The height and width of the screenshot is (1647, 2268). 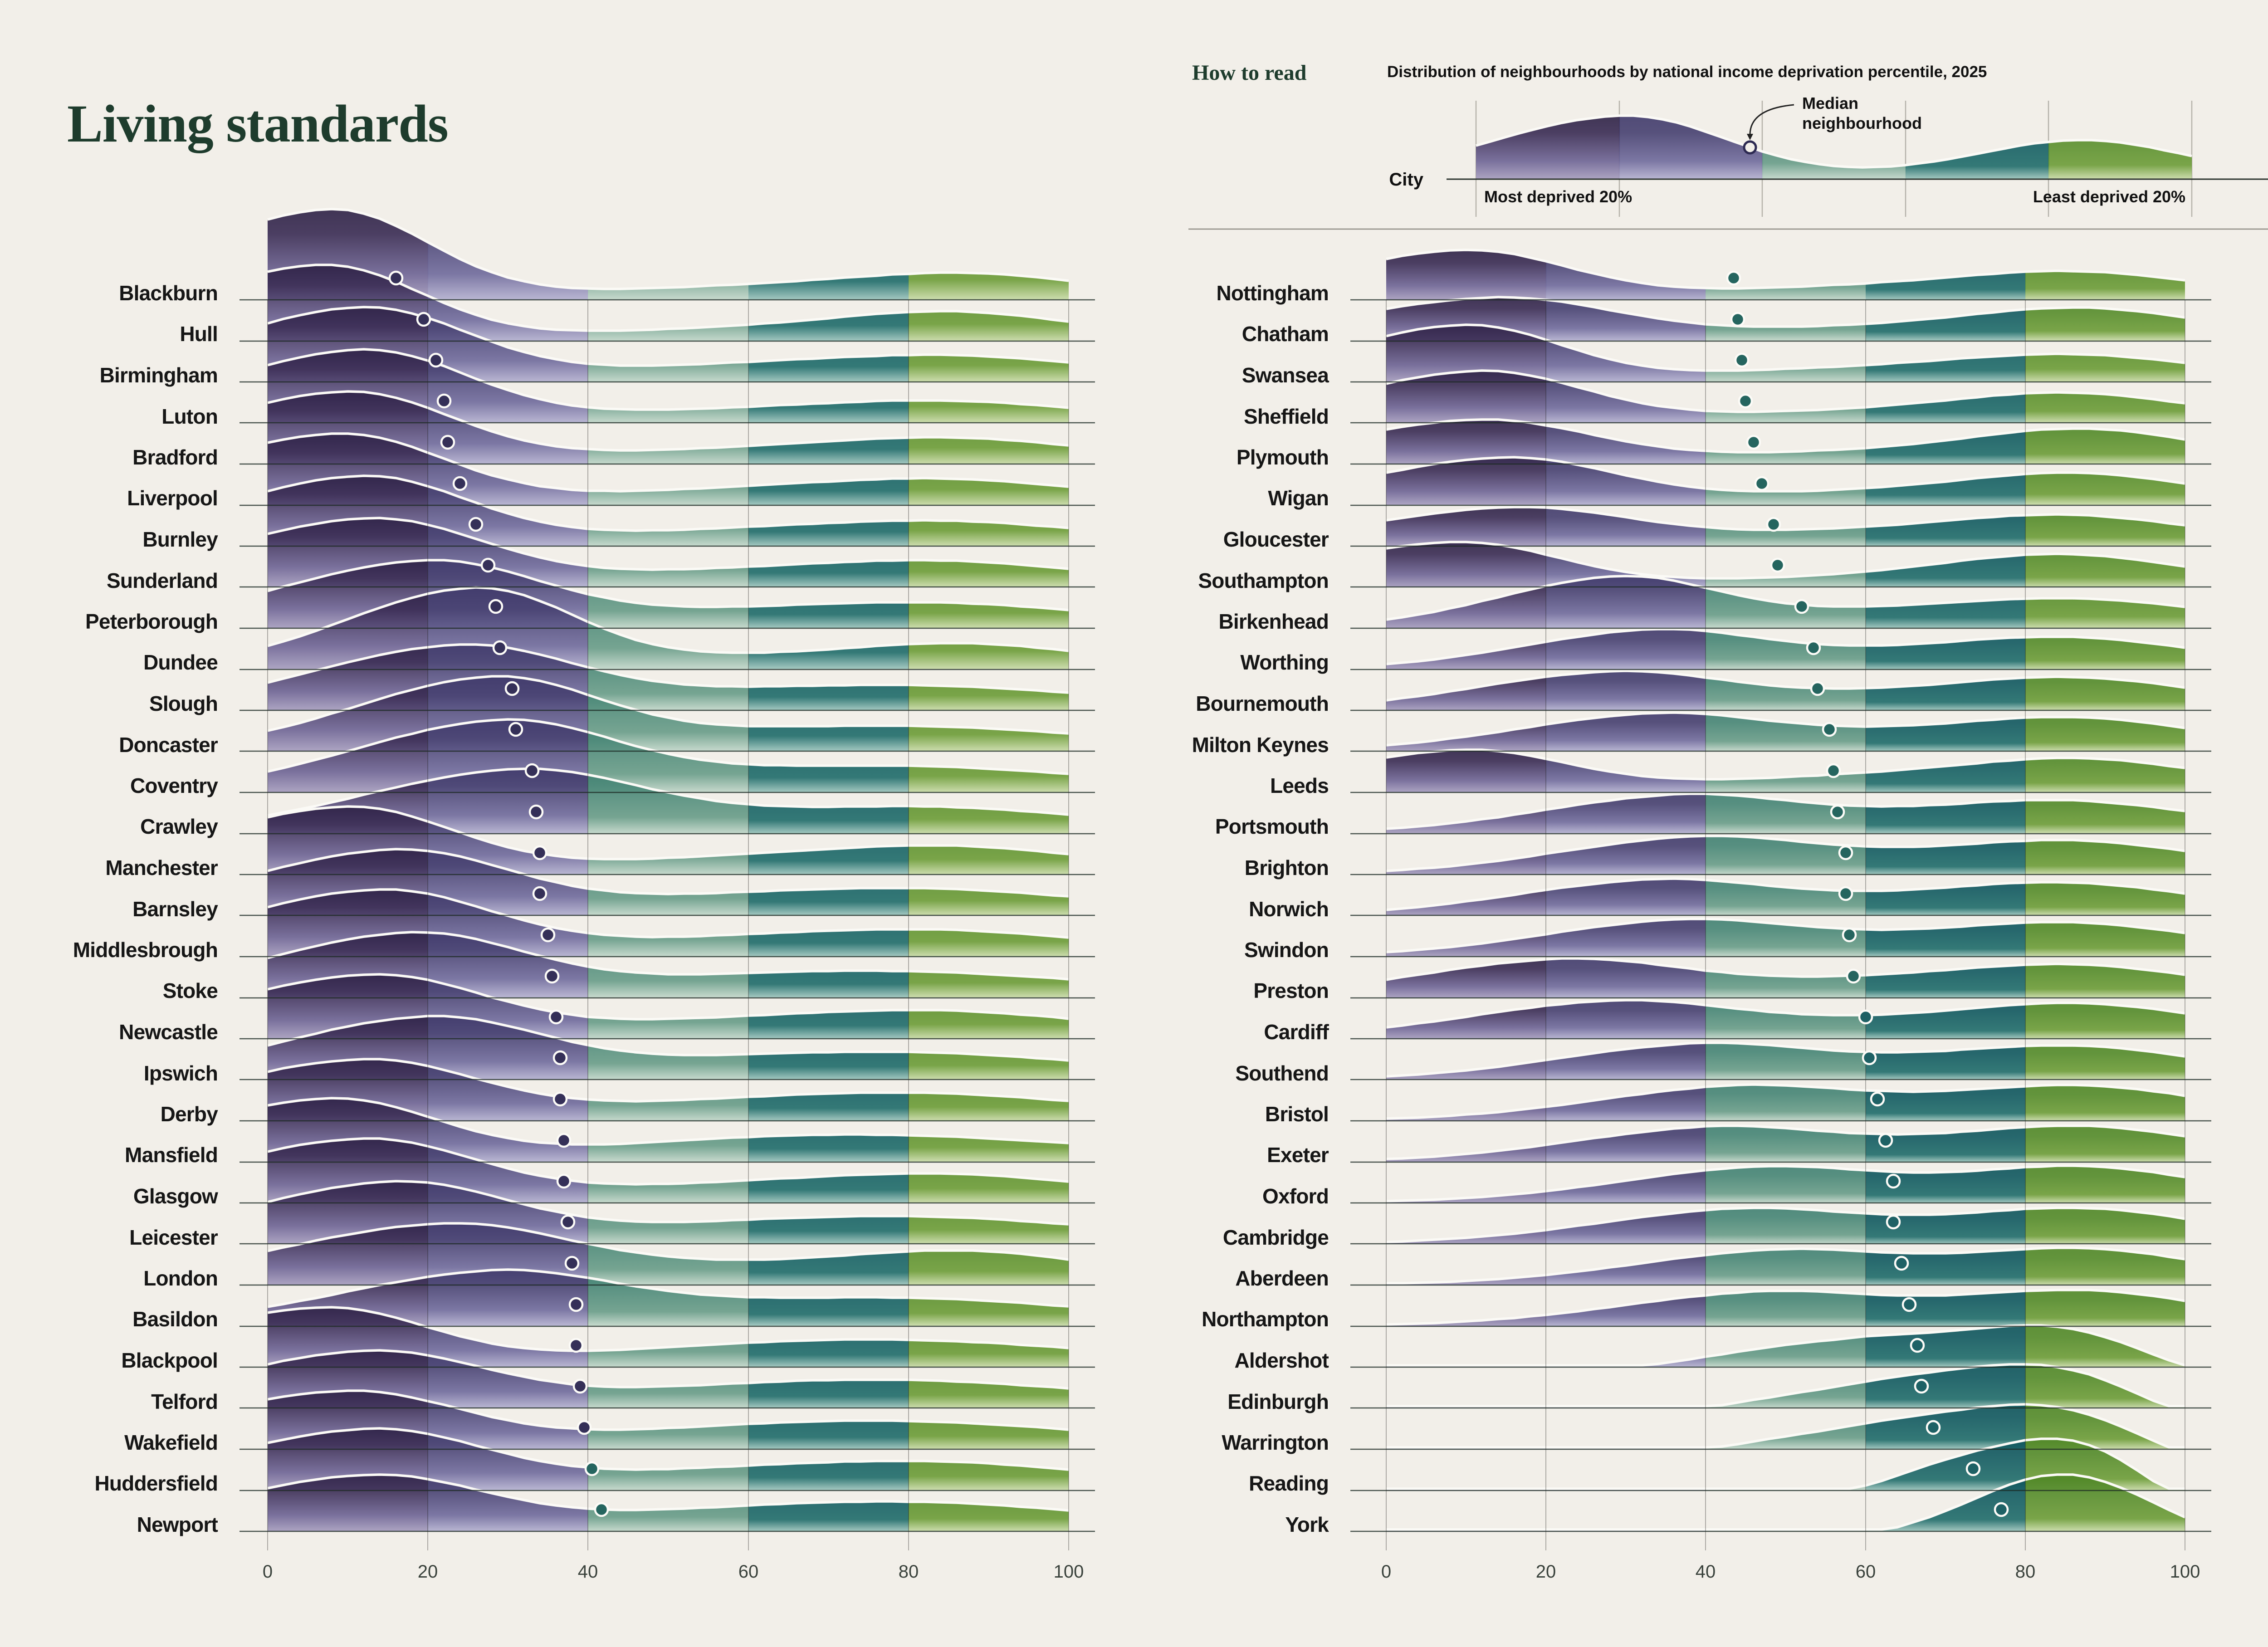 What do you see at coordinates (161, 868) in the screenshot?
I see `svg-text: Manchester` at bounding box center [161, 868].